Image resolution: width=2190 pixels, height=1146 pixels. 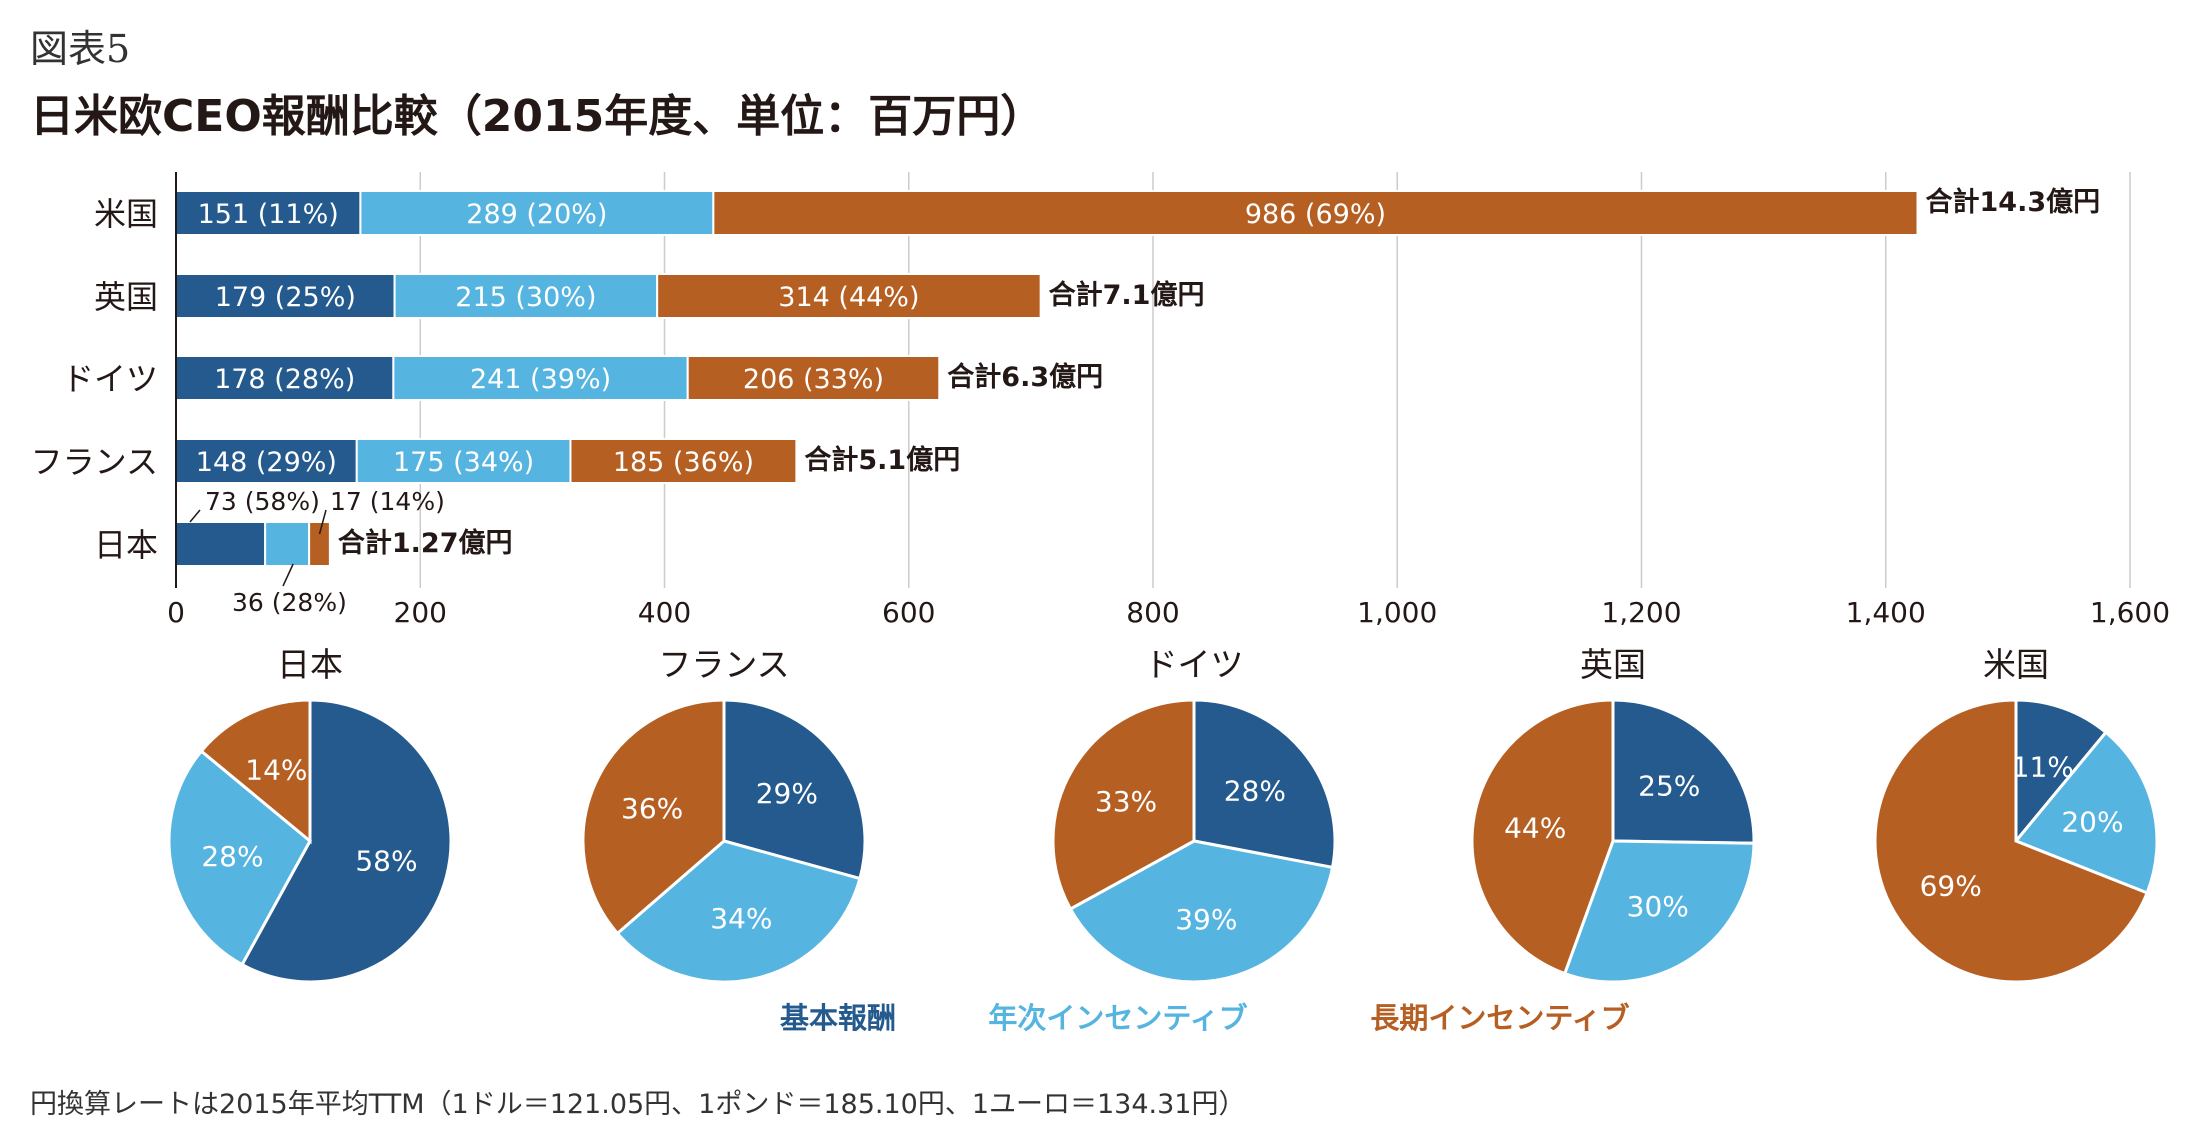 I want to click on x-tick-label: 1,000, so click(x=1397, y=612).